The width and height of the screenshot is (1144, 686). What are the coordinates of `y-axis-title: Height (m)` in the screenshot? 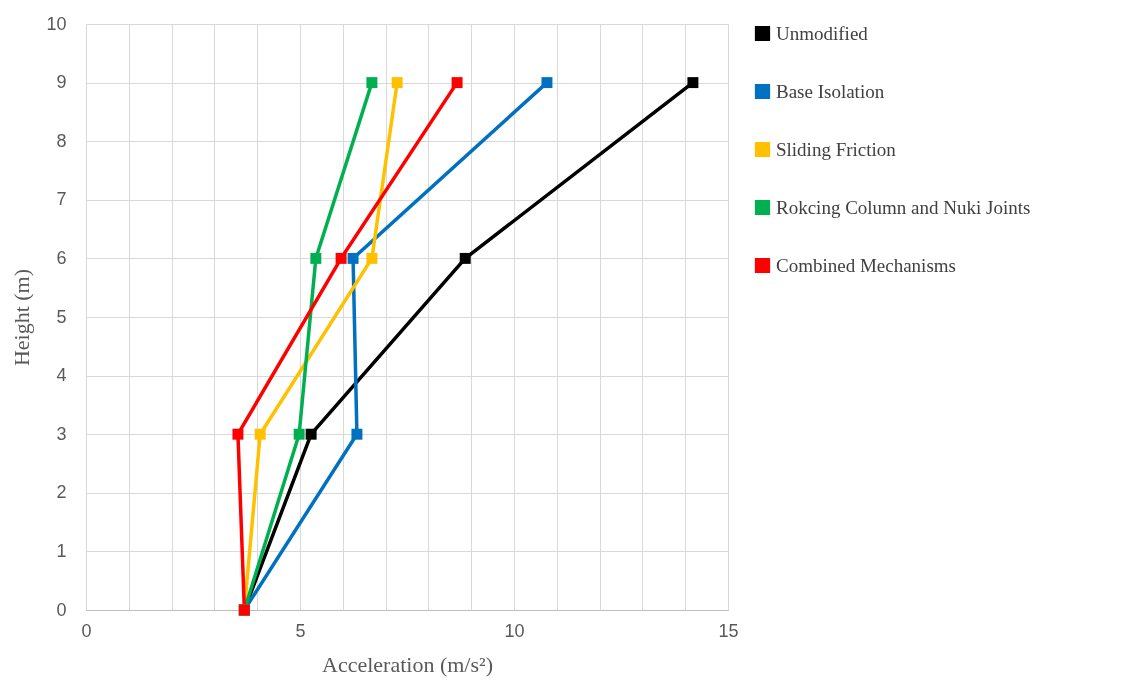 It's located at (22, 317).